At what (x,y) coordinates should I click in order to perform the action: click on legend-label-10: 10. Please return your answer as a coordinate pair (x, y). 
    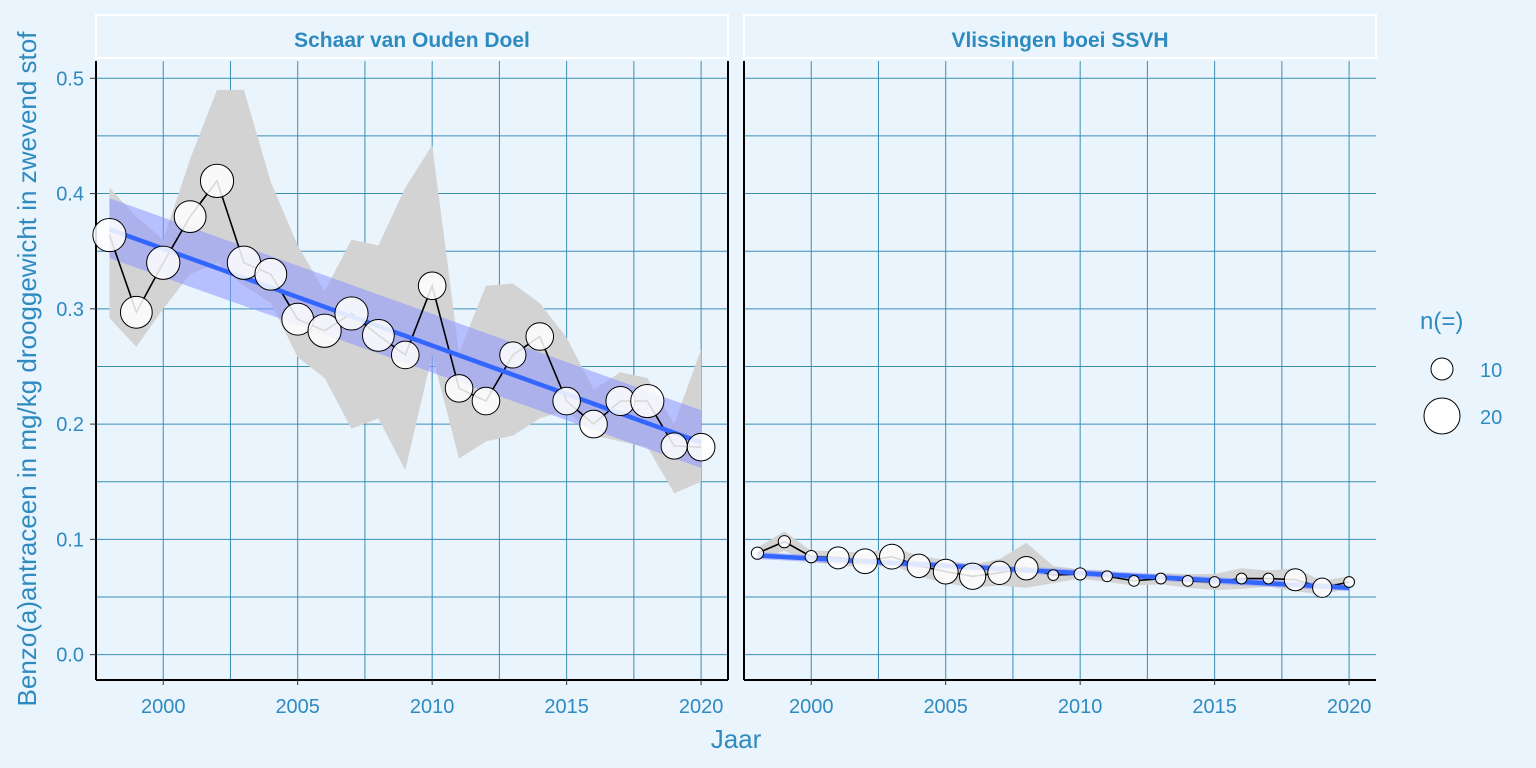
    Looking at the image, I should click on (1491, 371).